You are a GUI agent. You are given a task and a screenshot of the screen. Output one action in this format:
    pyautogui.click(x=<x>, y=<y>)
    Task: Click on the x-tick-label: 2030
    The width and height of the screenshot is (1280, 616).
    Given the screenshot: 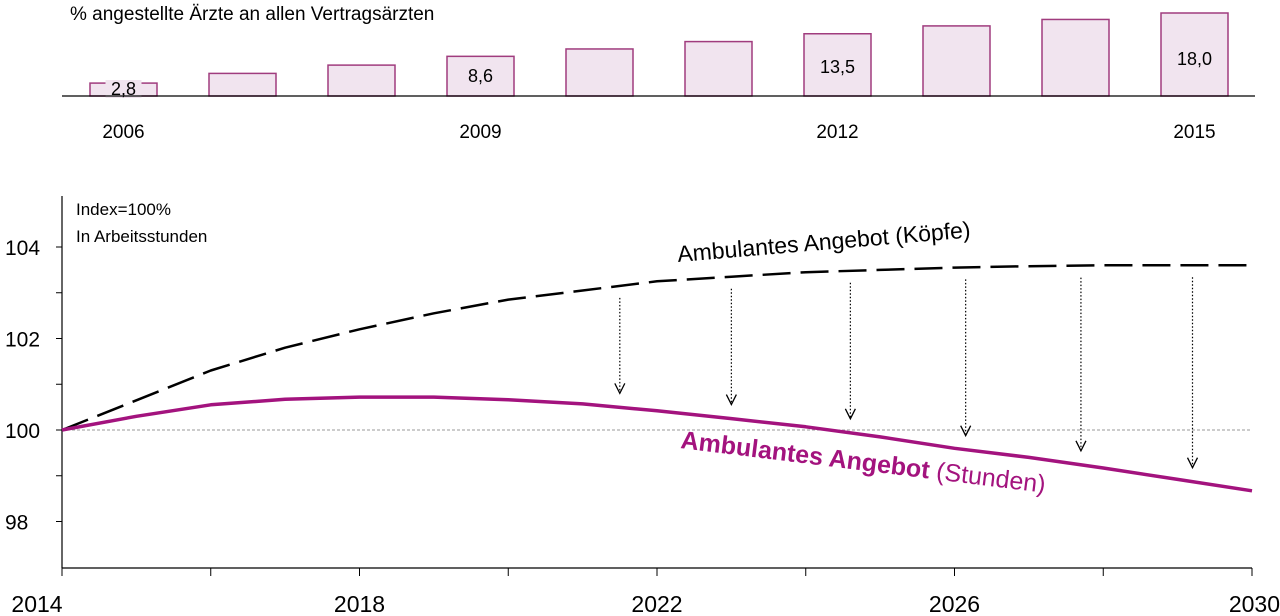 What is the action you would take?
    pyautogui.click(x=1254, y=603)
    